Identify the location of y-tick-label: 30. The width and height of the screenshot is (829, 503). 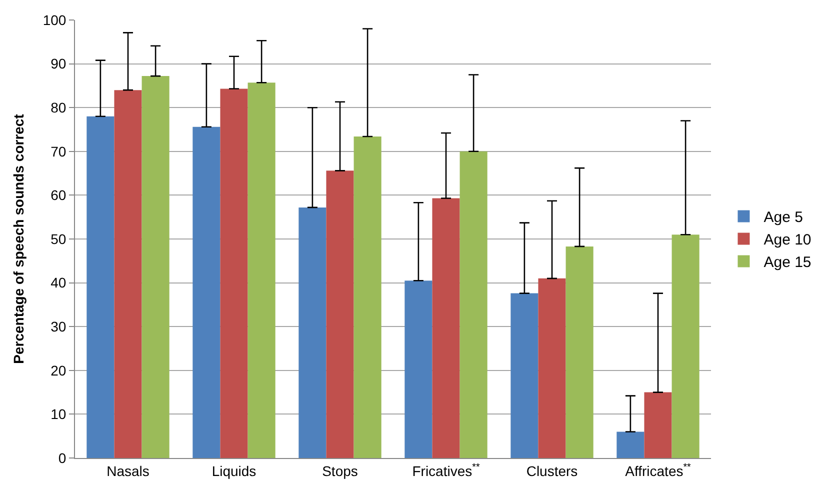
(58, 326).